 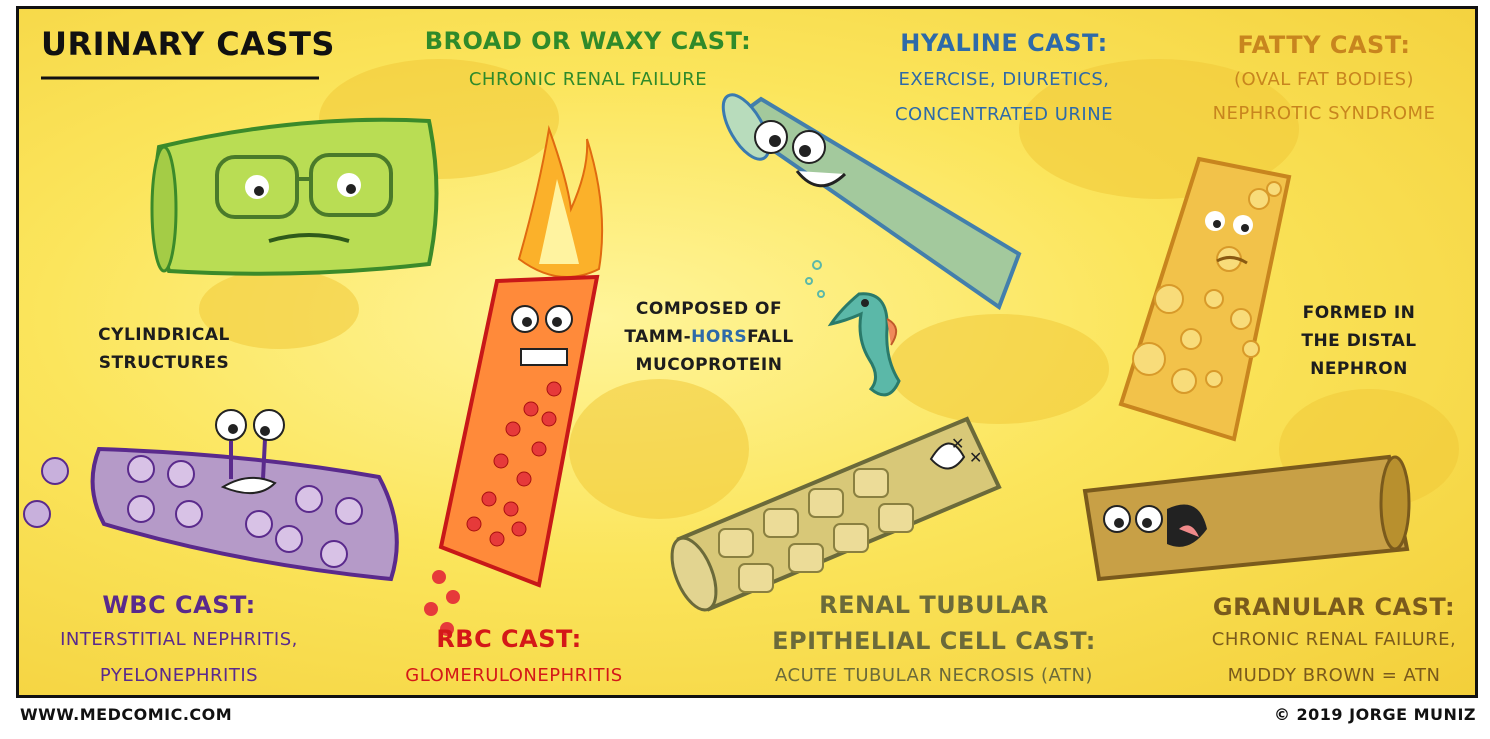 What do you see at coordinates (514, 675) in the screenshot?
I see `rbc-cast-desc: GLOMERULONEPHRITIS` at bounding box center [514, 675].